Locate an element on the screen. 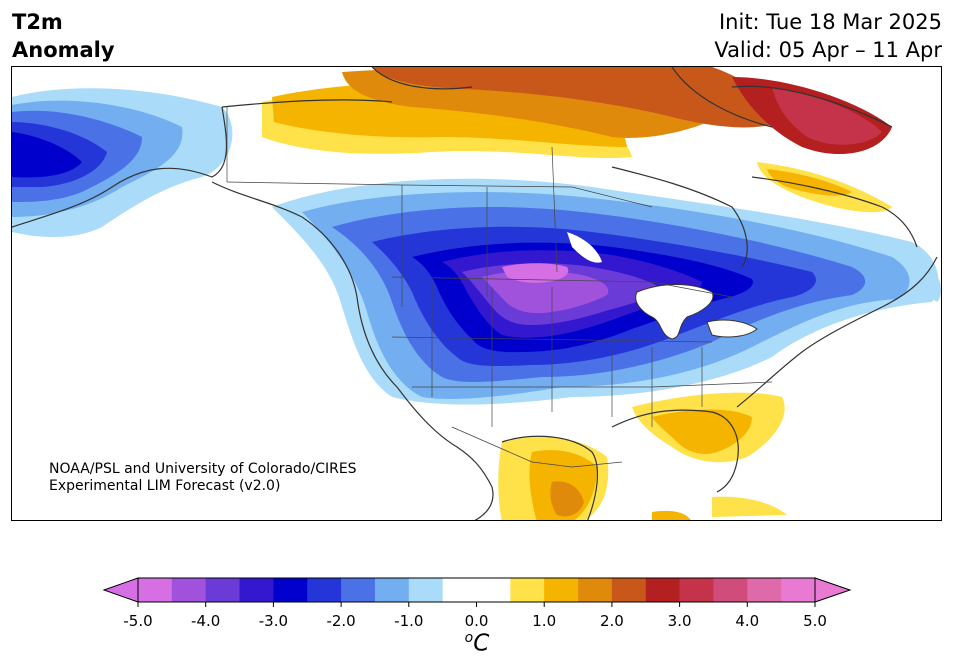  colorbar-tick-label: -4.0 is located at coordinates (206, 621).